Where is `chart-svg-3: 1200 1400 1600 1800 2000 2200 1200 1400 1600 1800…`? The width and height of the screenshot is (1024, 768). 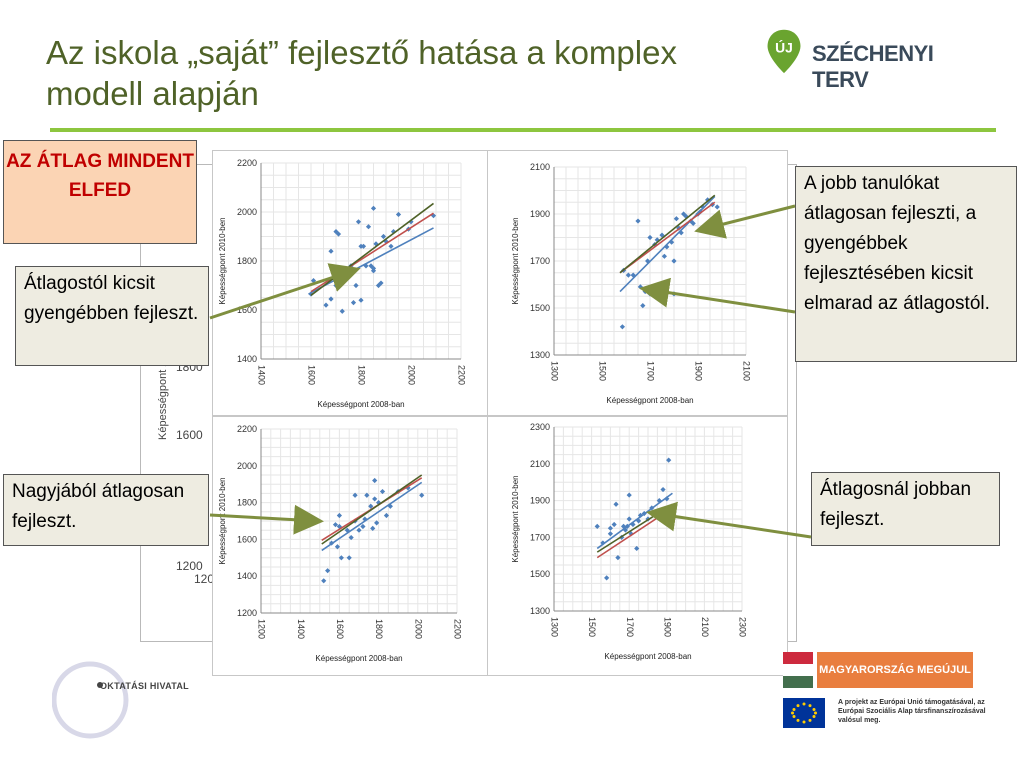 chart-svg-3: 1200 1400 1600 1800 2000 2200 1200 1400 1600 1800… is located at coordinates (340, 543).